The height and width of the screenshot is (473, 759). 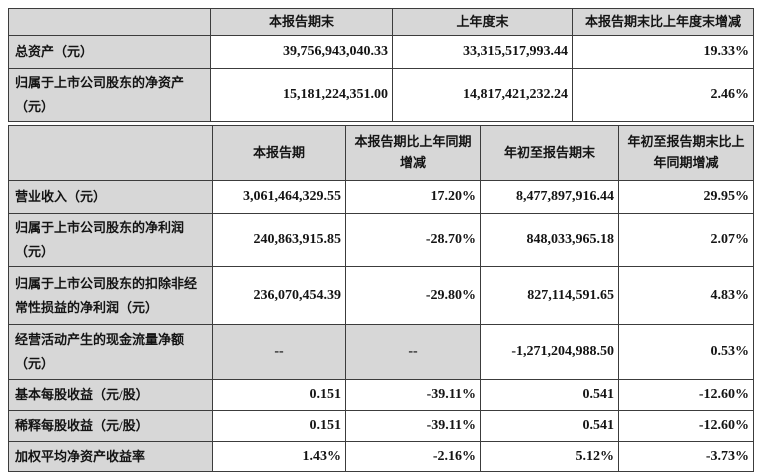 I want to click on cell-value: 8,477,897,916.44, so click(x=549, y=197).